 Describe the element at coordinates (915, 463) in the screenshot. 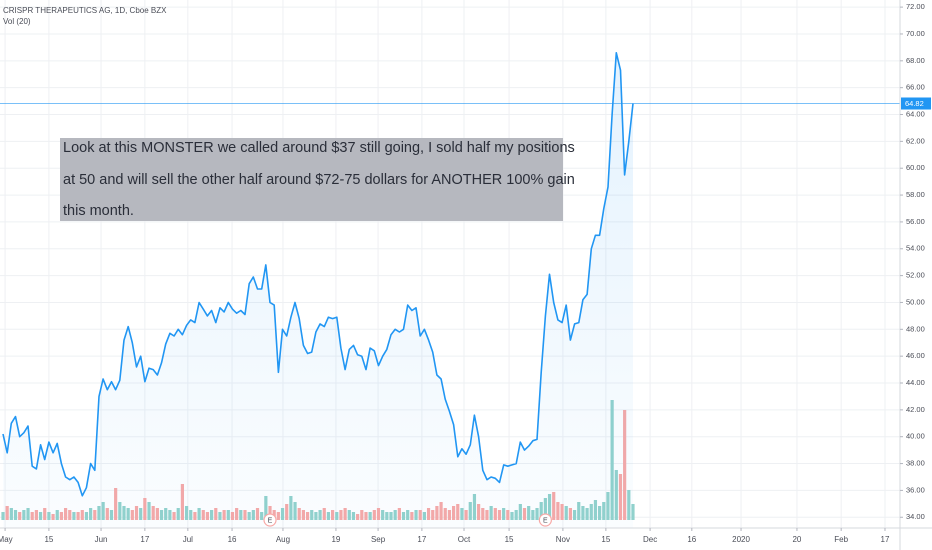

I see `y-tick-label: 38.00` at that location.